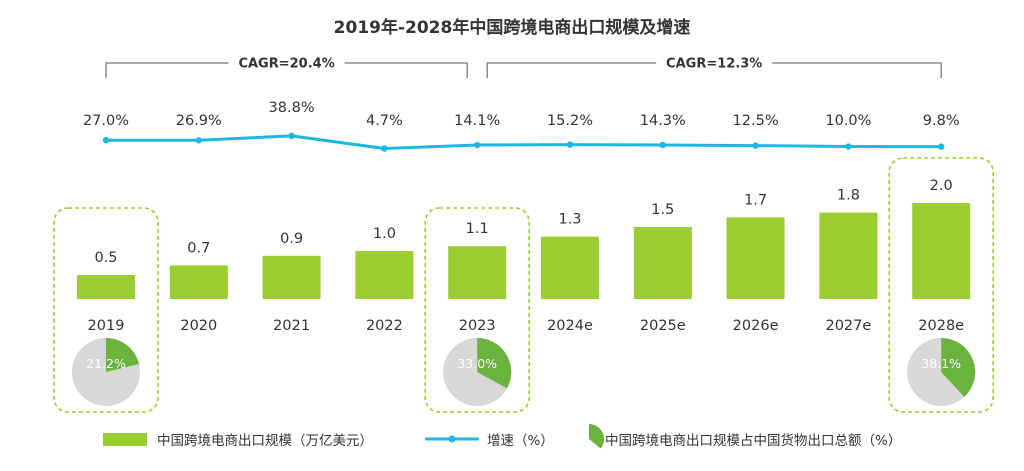 Image resolution: width=1024 pixels, height=471 pixels. I want to click on growth-value-label: 4.7%, so click(384, 121).